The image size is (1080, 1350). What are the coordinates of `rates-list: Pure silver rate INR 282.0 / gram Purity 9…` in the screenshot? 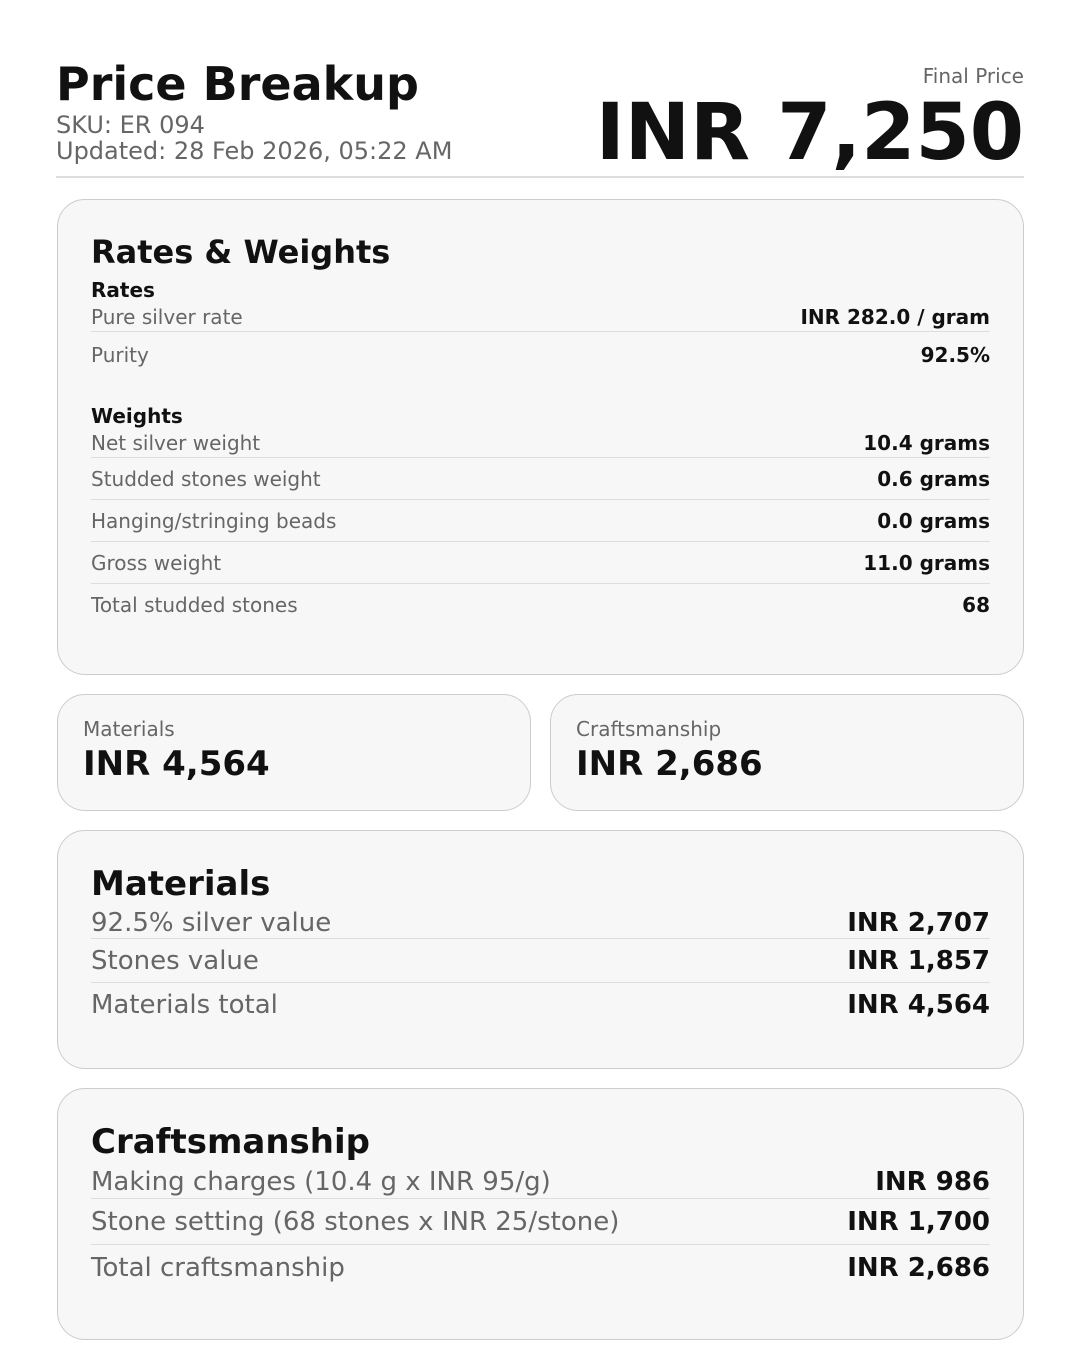 It's located at (540, 339).